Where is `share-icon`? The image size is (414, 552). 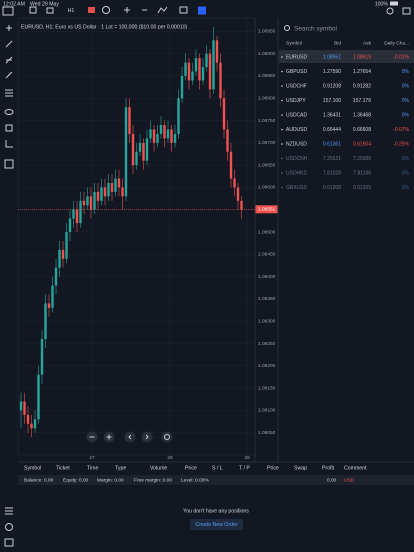
share-icon is located at coordinates (406, 11).